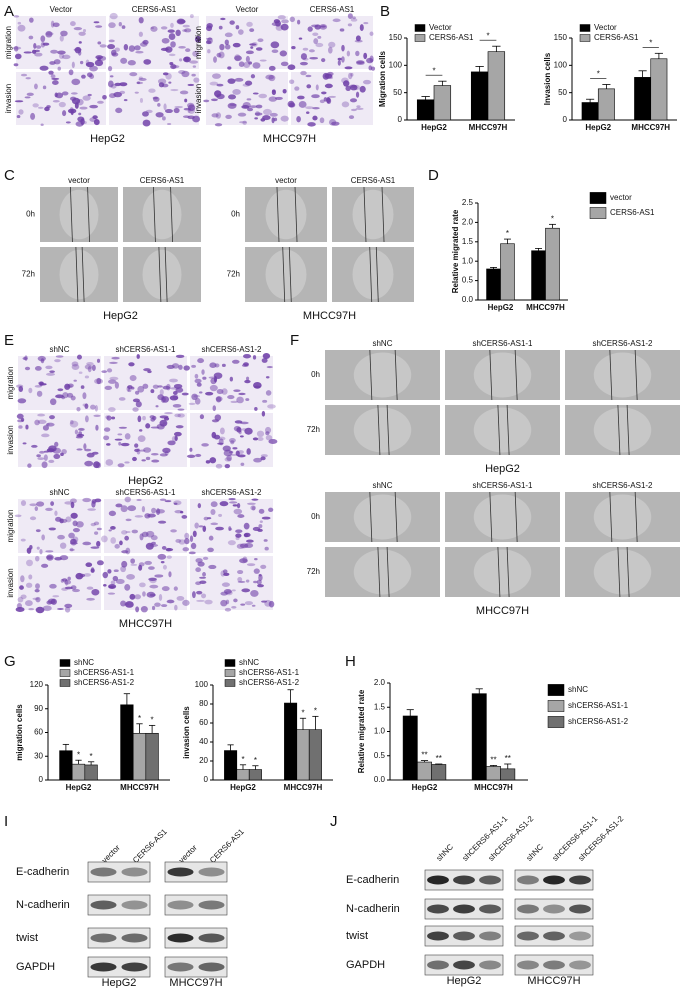 This screenshot has height=988, width=685. I want to click on glow, so click(622, 517).